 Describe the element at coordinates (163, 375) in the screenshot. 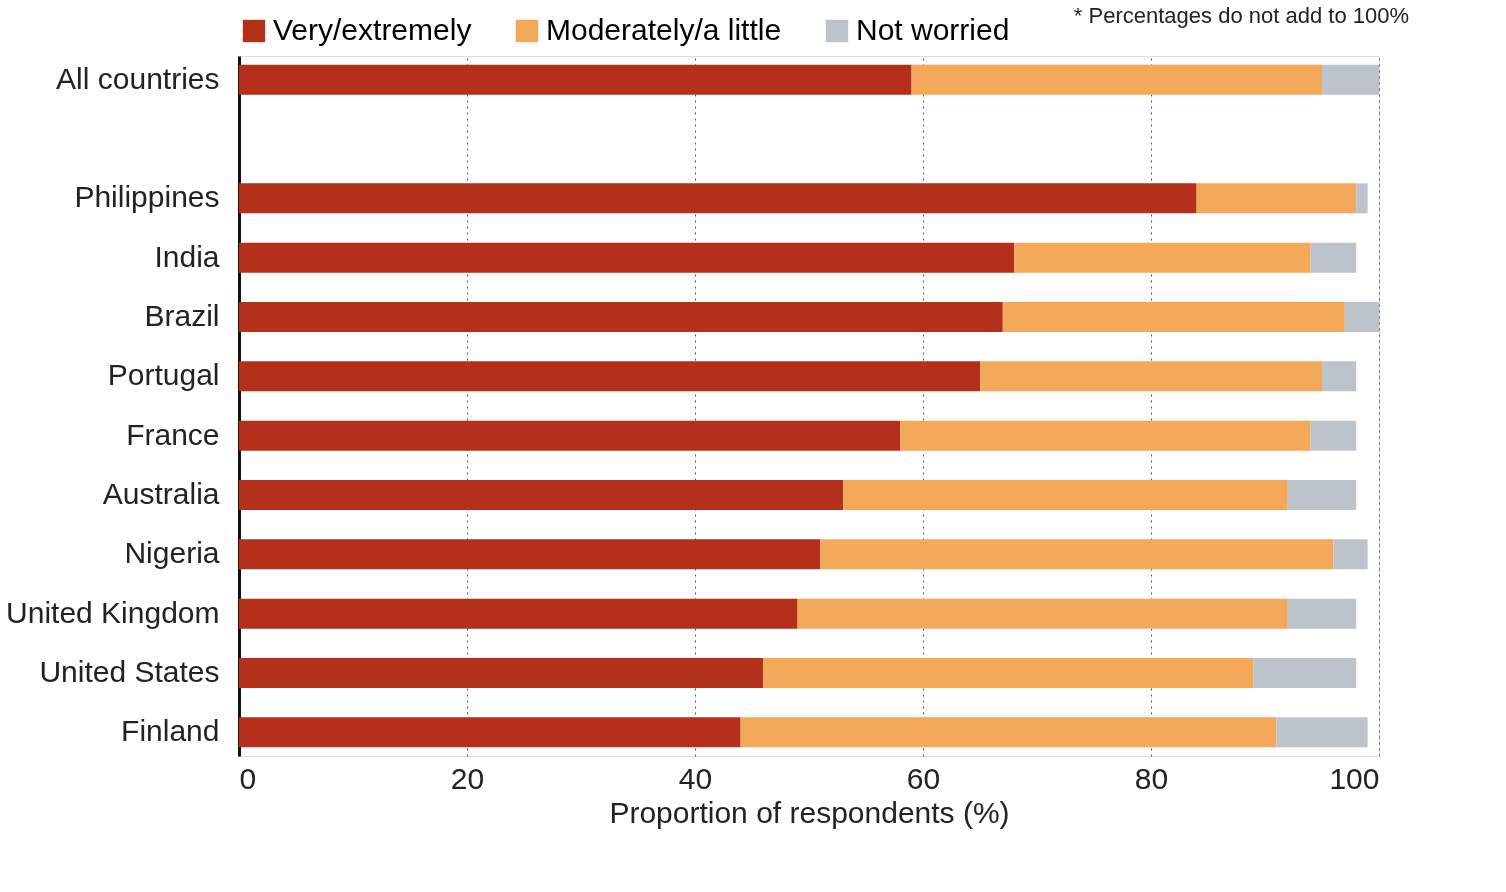

I see `y-tick-label: Portugal` at that location.